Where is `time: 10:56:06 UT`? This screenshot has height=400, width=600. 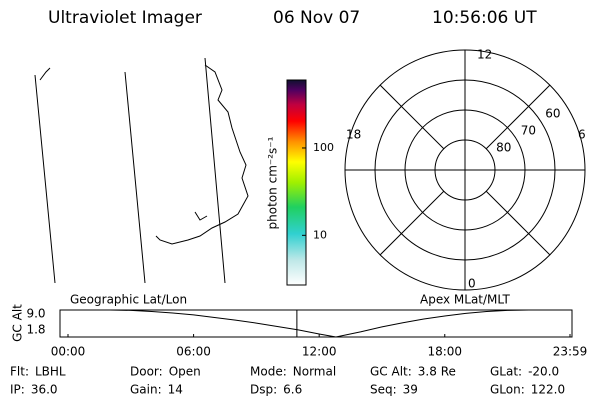
time: 10:56:06 UT is located at coordinates (484, 18).